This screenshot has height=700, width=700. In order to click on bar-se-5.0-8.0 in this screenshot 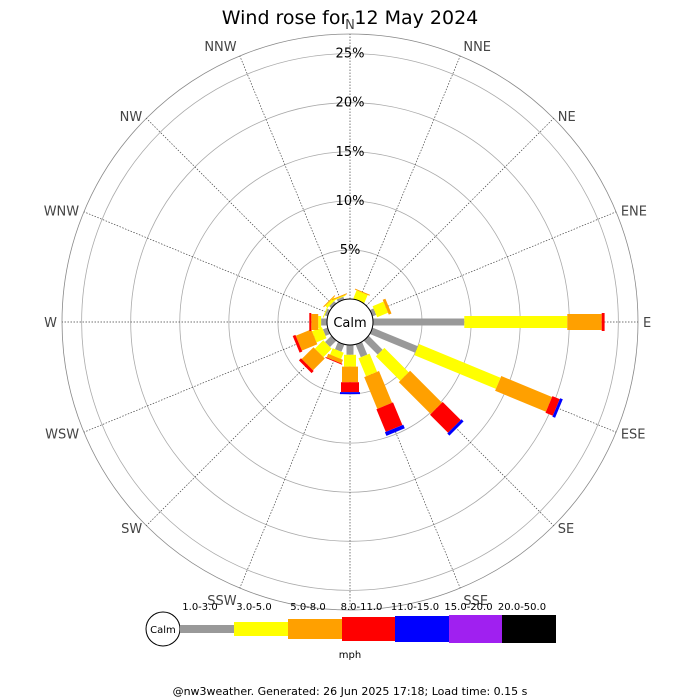, I will do `click(420, 392)`.